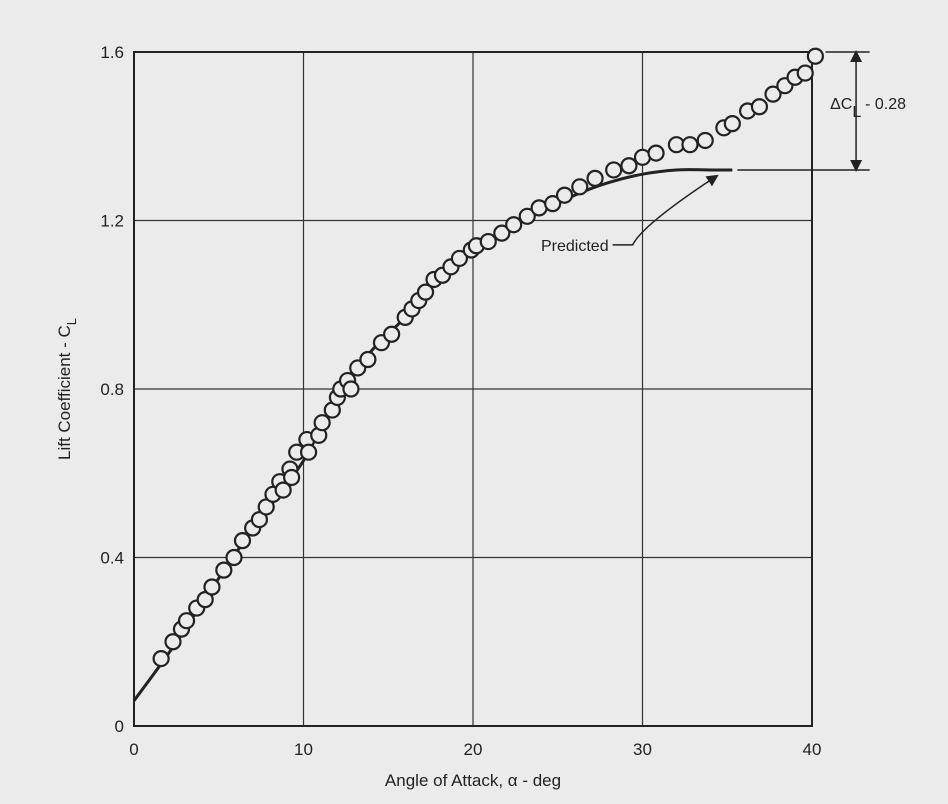 This screenshot has width=948, height=804. I want to click on predicted-label: Predicted, so click(575, 246).